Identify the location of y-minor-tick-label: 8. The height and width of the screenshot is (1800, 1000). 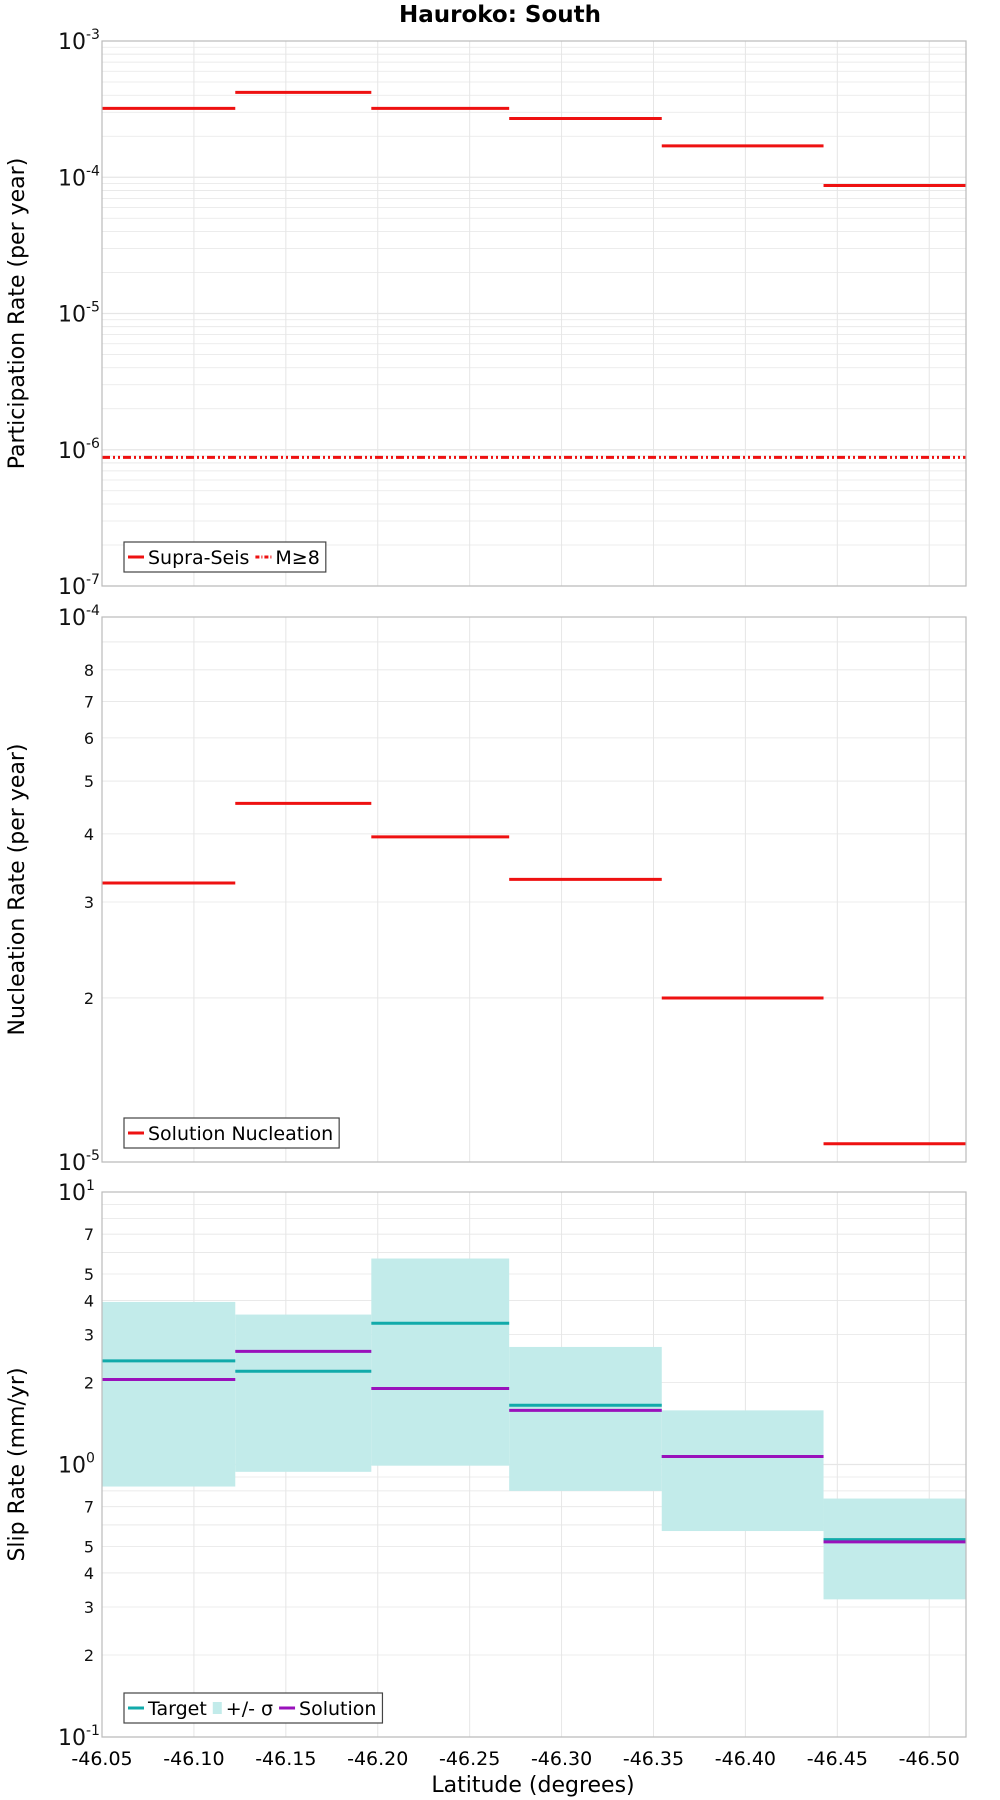
(89, 670).